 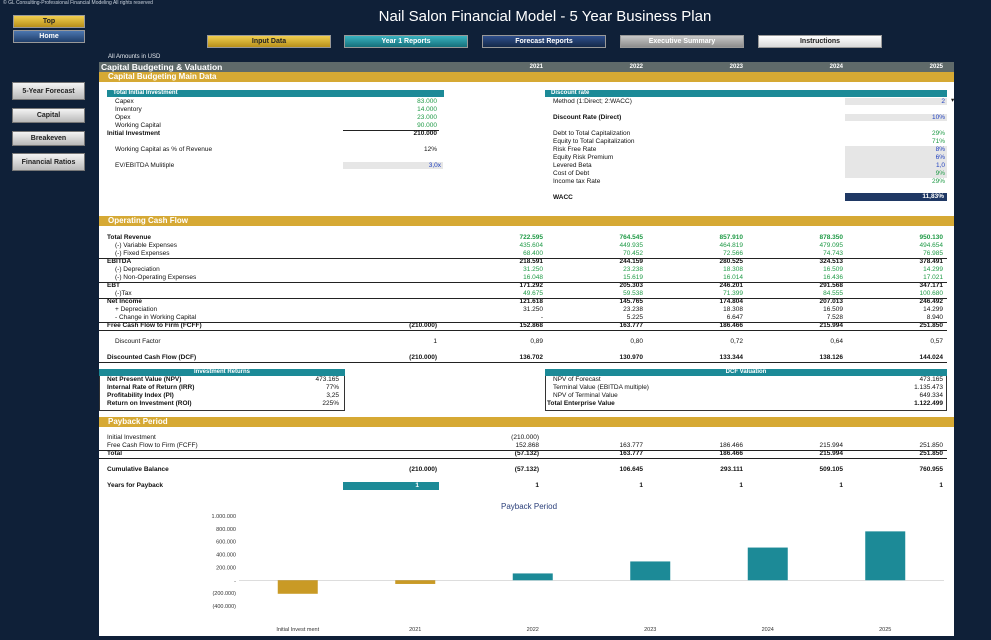 I want to click on tii-label: Capex, so click(x=124, y=101).